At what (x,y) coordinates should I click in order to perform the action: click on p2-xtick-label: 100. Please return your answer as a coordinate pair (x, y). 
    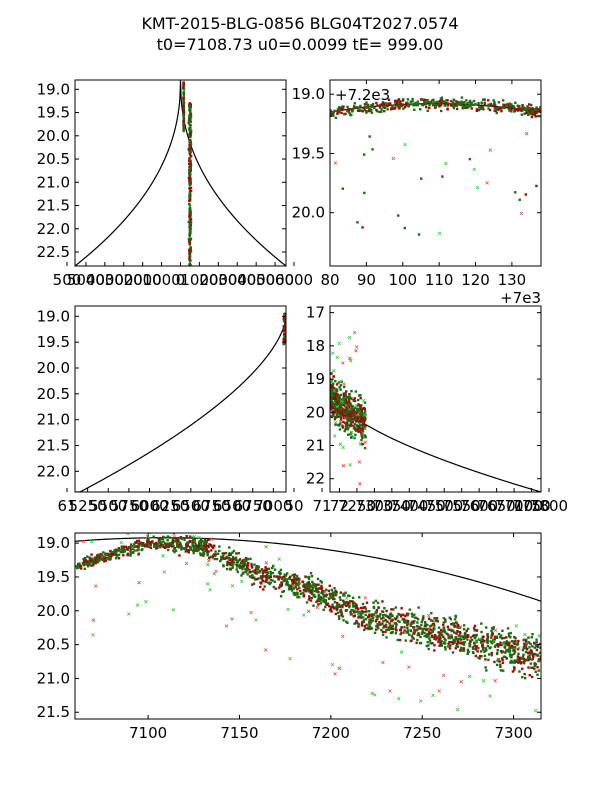
    Looking at the image, I should click on (402, 280).